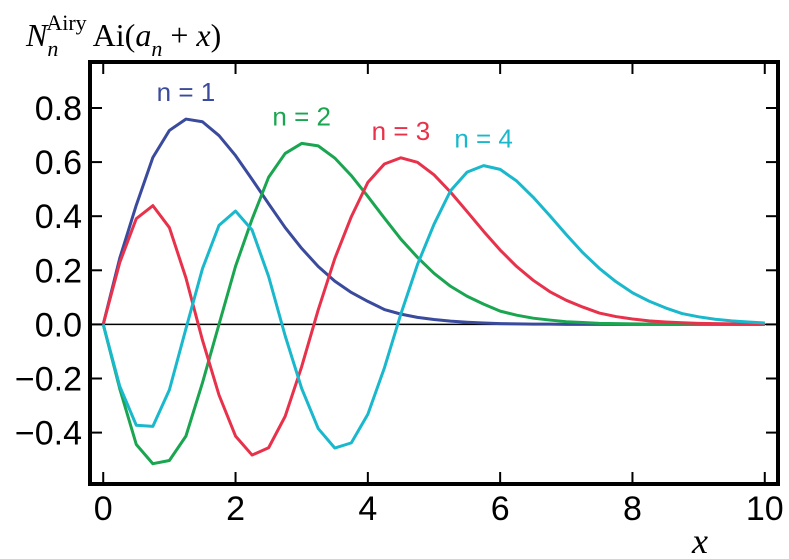  I want to click on series-label: n = 4, so click(483, 139).